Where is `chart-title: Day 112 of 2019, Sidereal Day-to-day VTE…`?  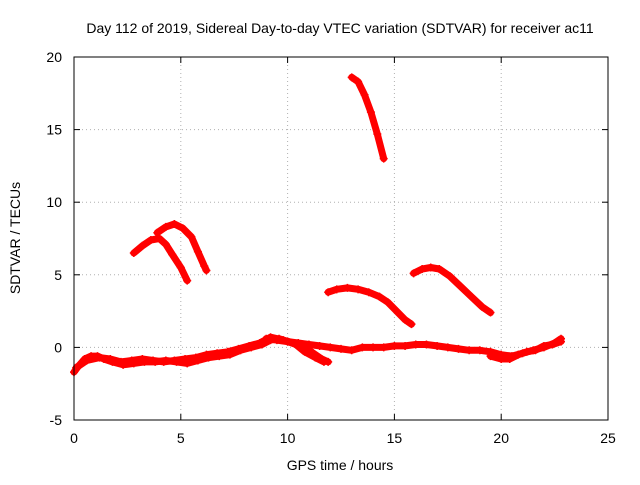
chart-title: Day 112 of 2019, Sidereal Day-to-day VTE… is located at coordinates (340, 28).